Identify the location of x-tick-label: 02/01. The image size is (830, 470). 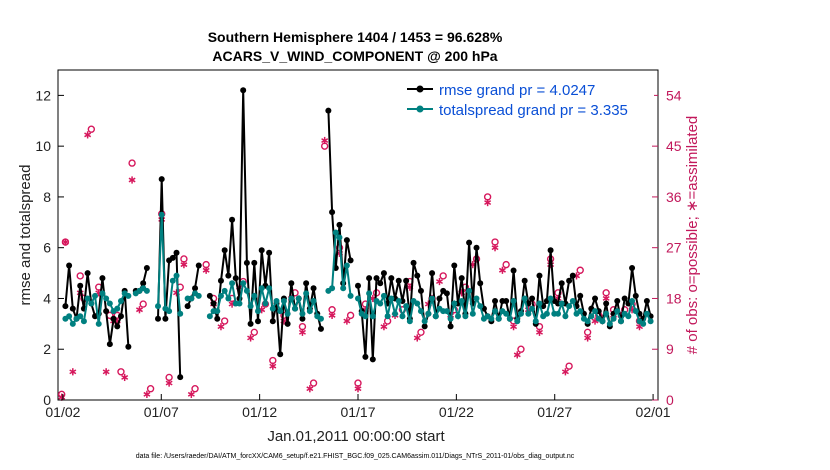
(653, 412).